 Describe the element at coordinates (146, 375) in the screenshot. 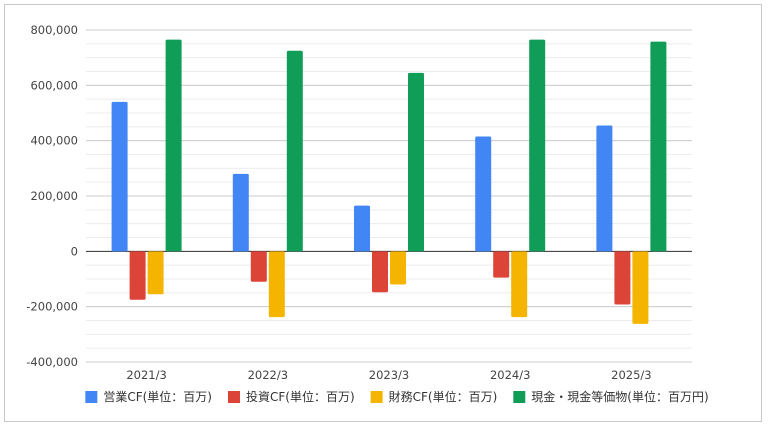

I see `x-tick-label: 2021/3` at that location.